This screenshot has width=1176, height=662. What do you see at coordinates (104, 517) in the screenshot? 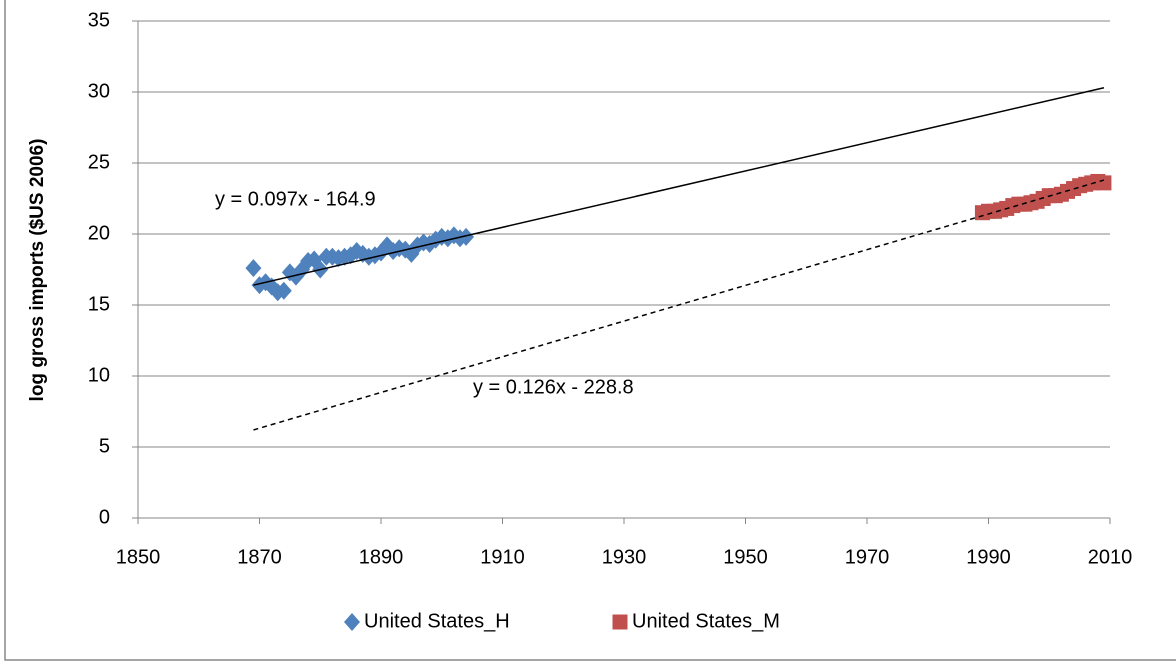
I see `y-tick-label: 0` at bounding box center [104, 517].